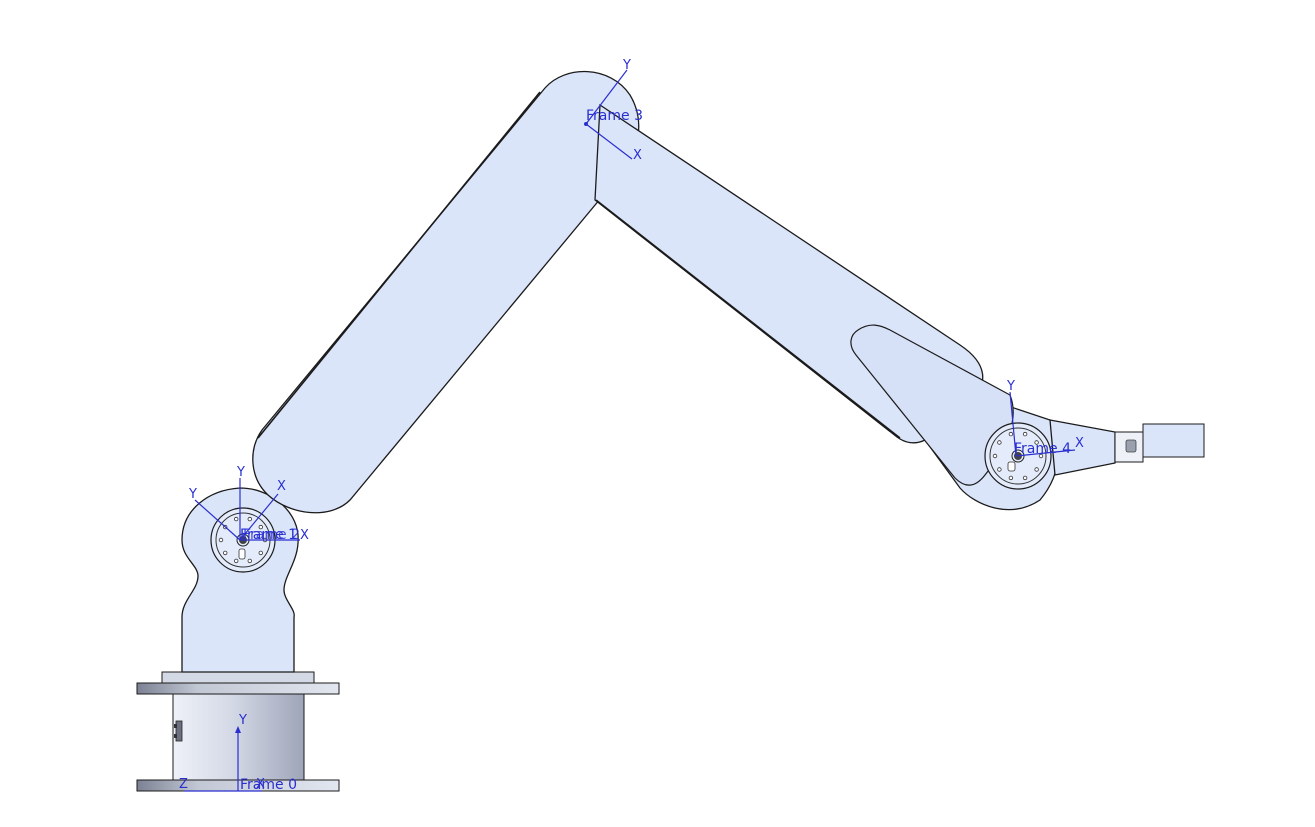  Describe the element at coordinates (399, 265) in the screenshot. I see `upper-arm-edge` at that location.